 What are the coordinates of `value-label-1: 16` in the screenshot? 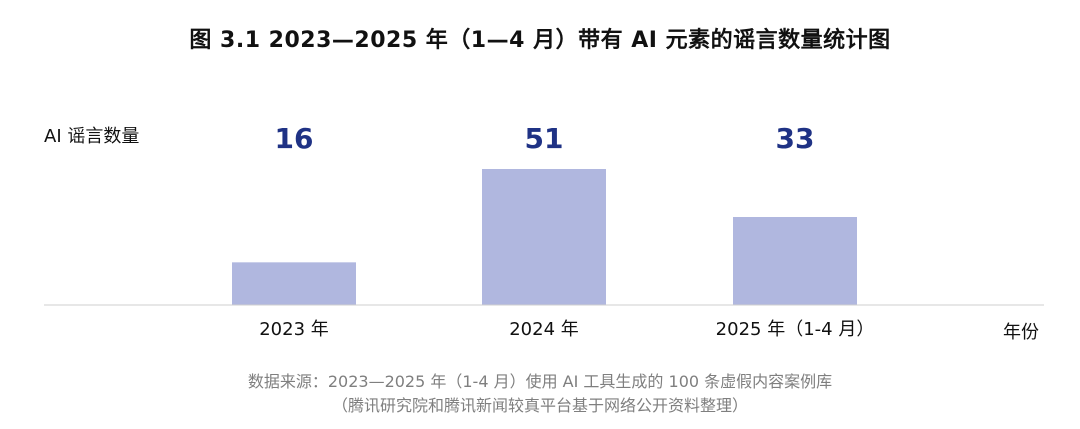 It's located at (294, 138).